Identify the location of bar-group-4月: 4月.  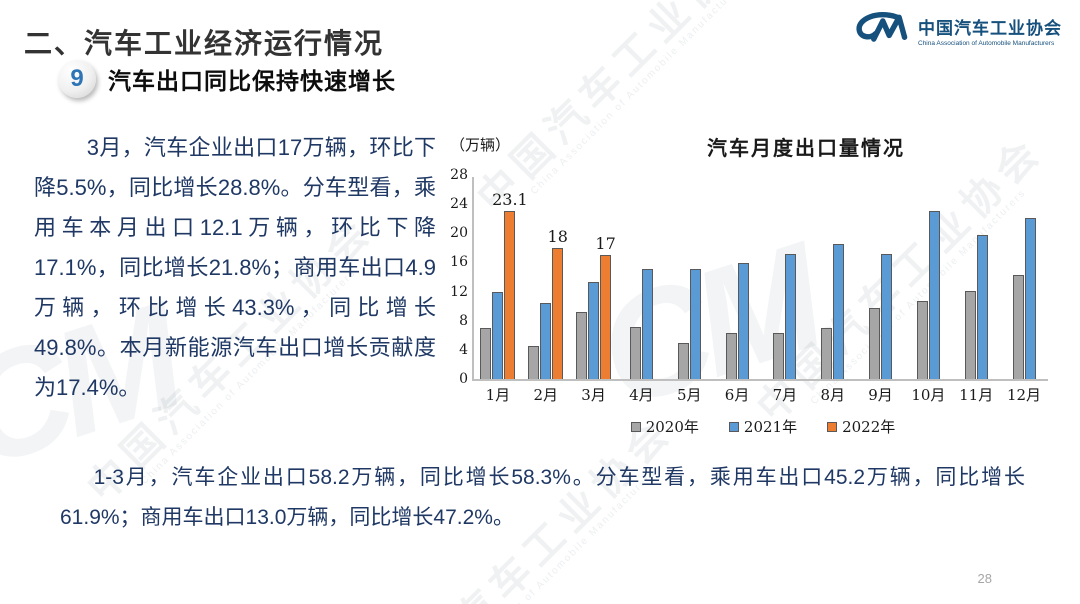
(641, 290).